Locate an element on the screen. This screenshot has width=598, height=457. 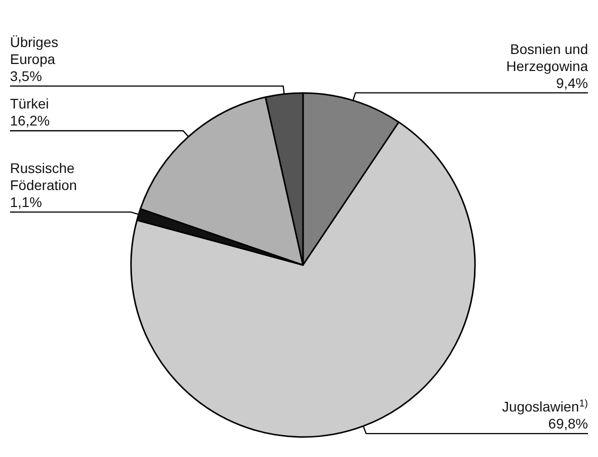
slice-label: Türkei is located at coordinates (29, 104).